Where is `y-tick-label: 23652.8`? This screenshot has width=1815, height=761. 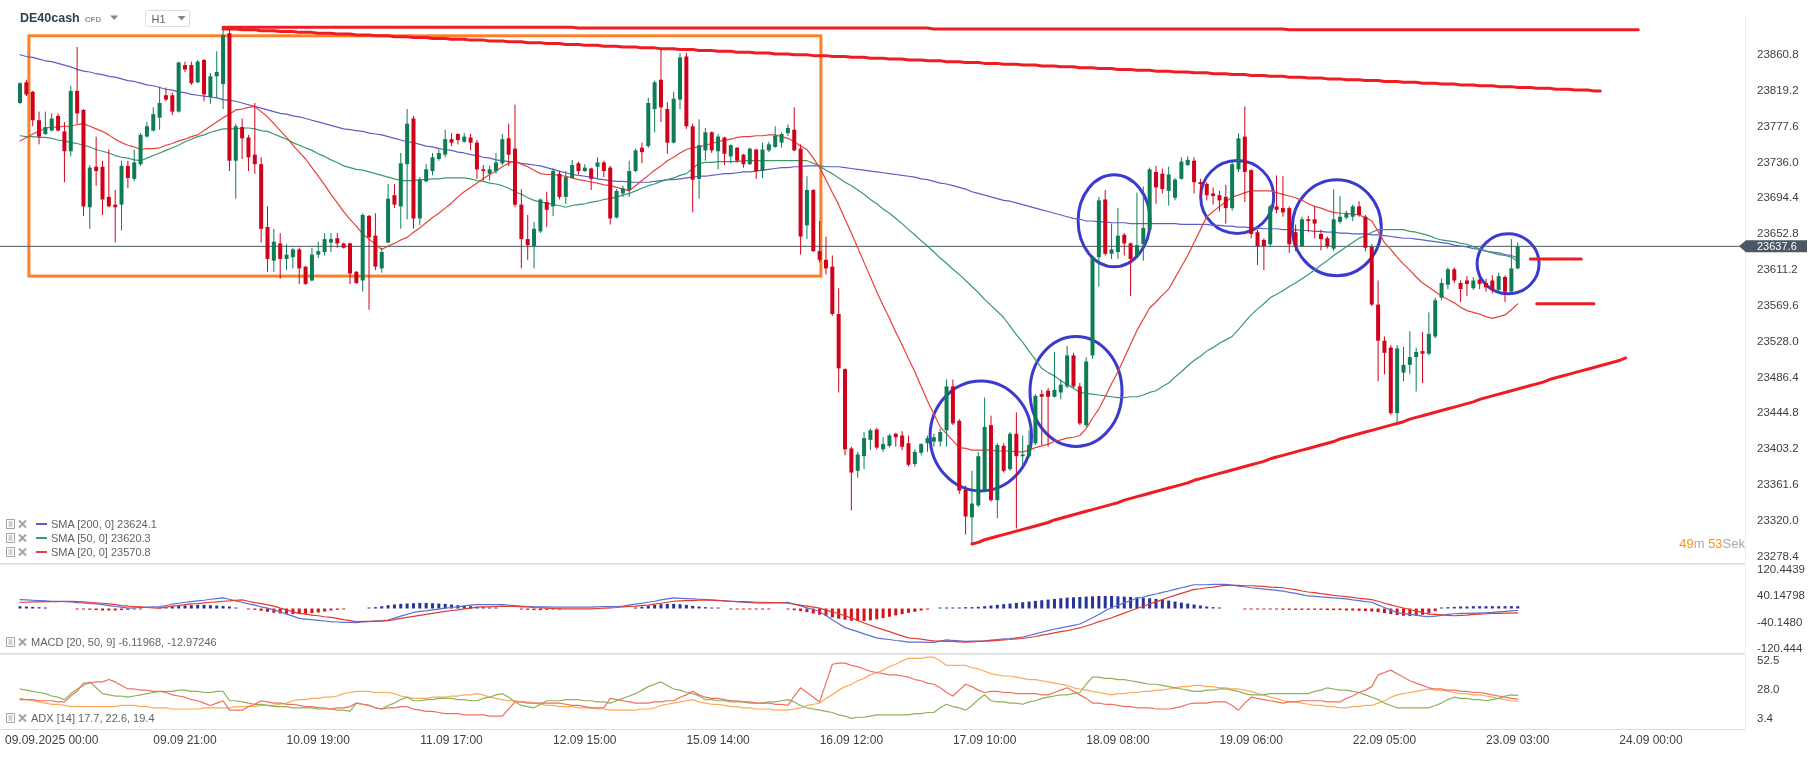 y-tick-label: 23652.8 is located at coordinates (1778, 233).